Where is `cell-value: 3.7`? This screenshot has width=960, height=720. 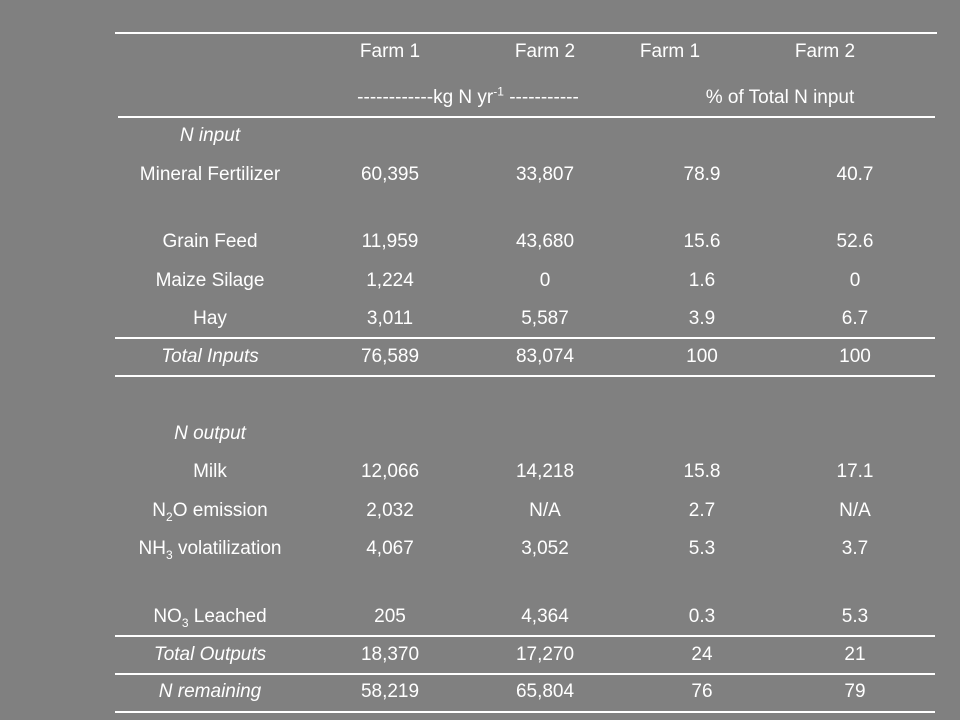 cell-value: 3.7 is located at coordinates (855, 548).